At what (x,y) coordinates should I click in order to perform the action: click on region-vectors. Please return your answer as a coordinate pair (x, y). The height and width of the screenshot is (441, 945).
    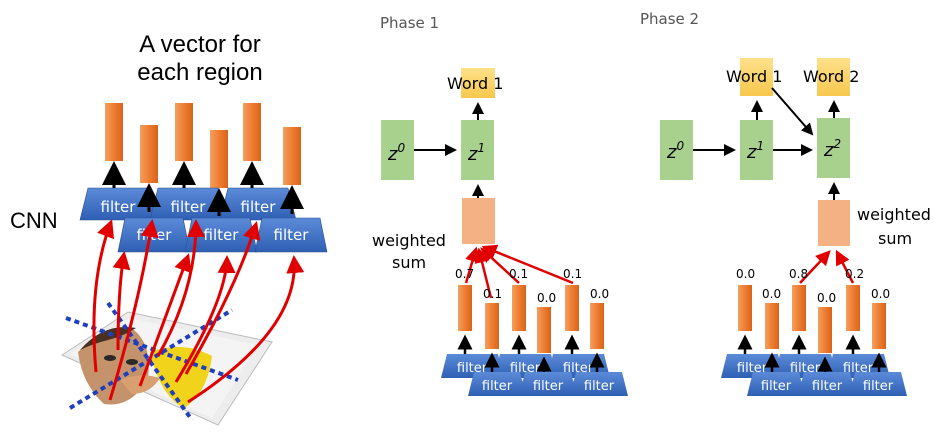
    Looking at the image, I should click on (203, 145).